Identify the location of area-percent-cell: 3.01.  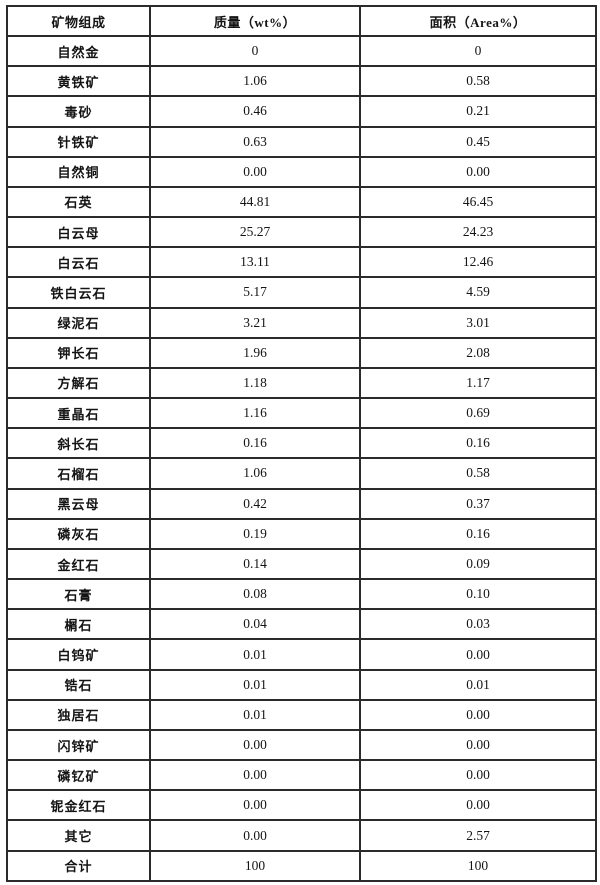
(478, 322).